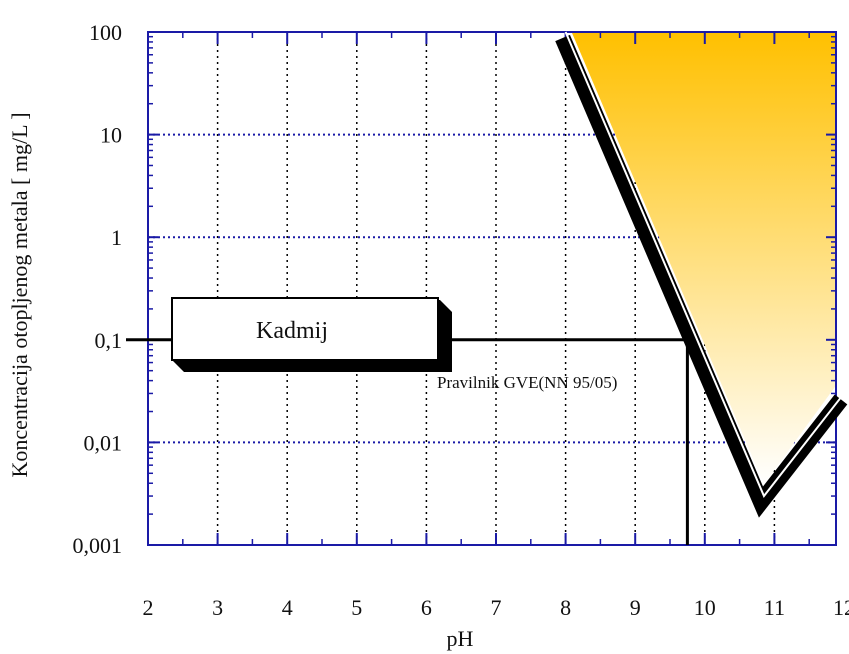 The height and width of the screenshot is (654, 849). What do you see at coordinates (98, 545) in the screenshot?
I see `y-tick-label: 0,001` at bounding box center [98, 545].